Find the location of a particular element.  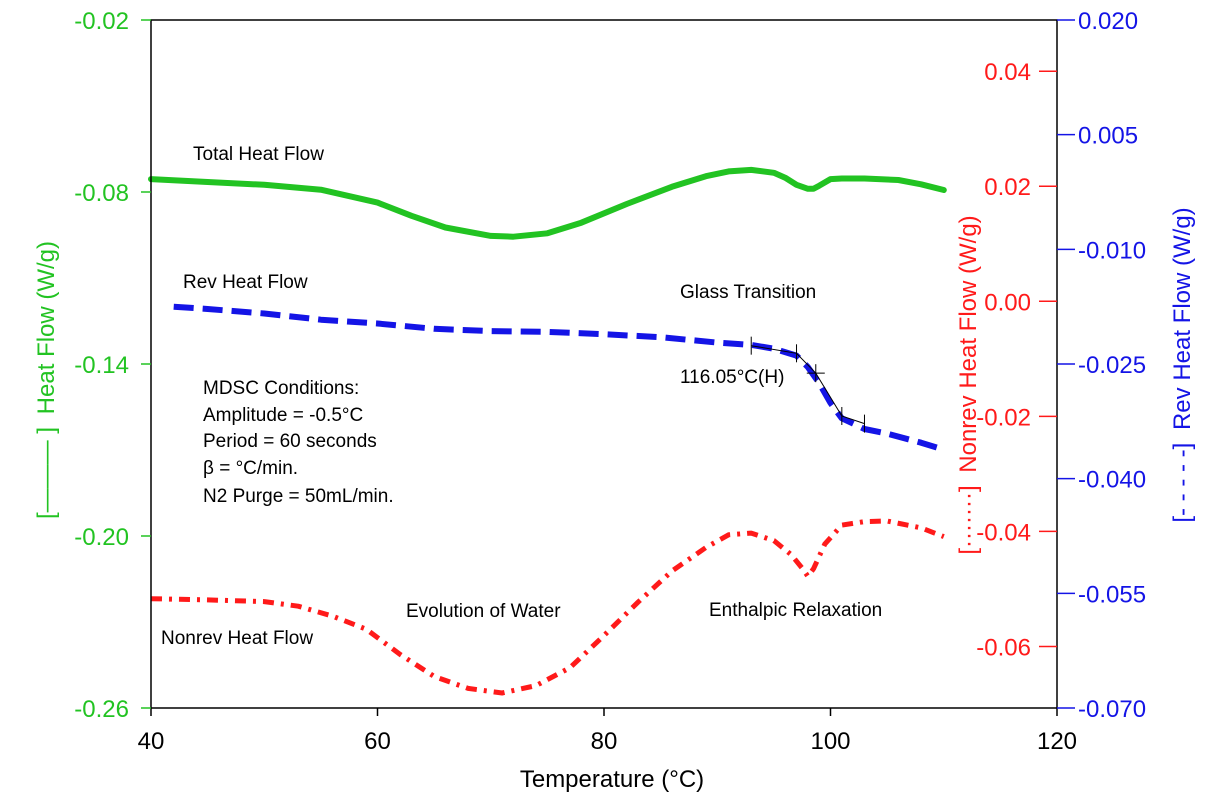

conditions-line: β = °C/min. is located at coordinates (250, 468).